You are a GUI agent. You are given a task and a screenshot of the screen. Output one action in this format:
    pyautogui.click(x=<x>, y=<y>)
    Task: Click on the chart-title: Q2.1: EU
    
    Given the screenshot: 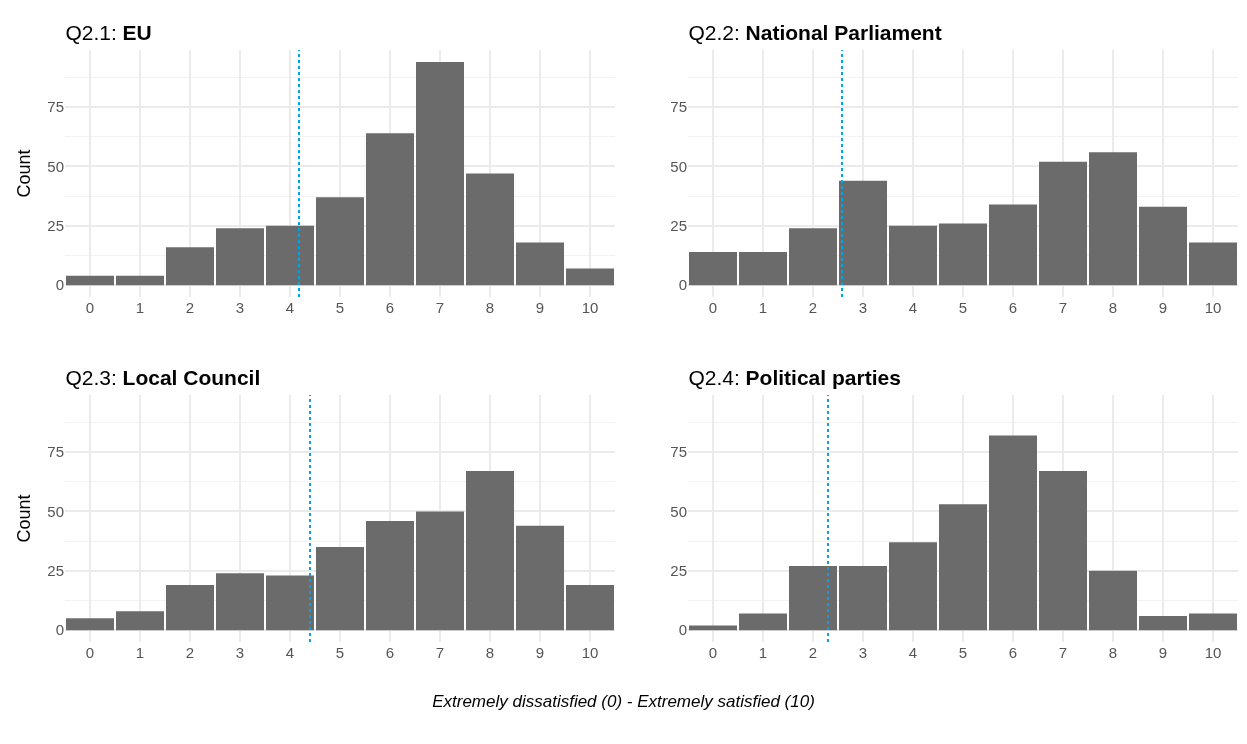 What is the action you would take?
    pyautogui.click(x=108, y=32)
    